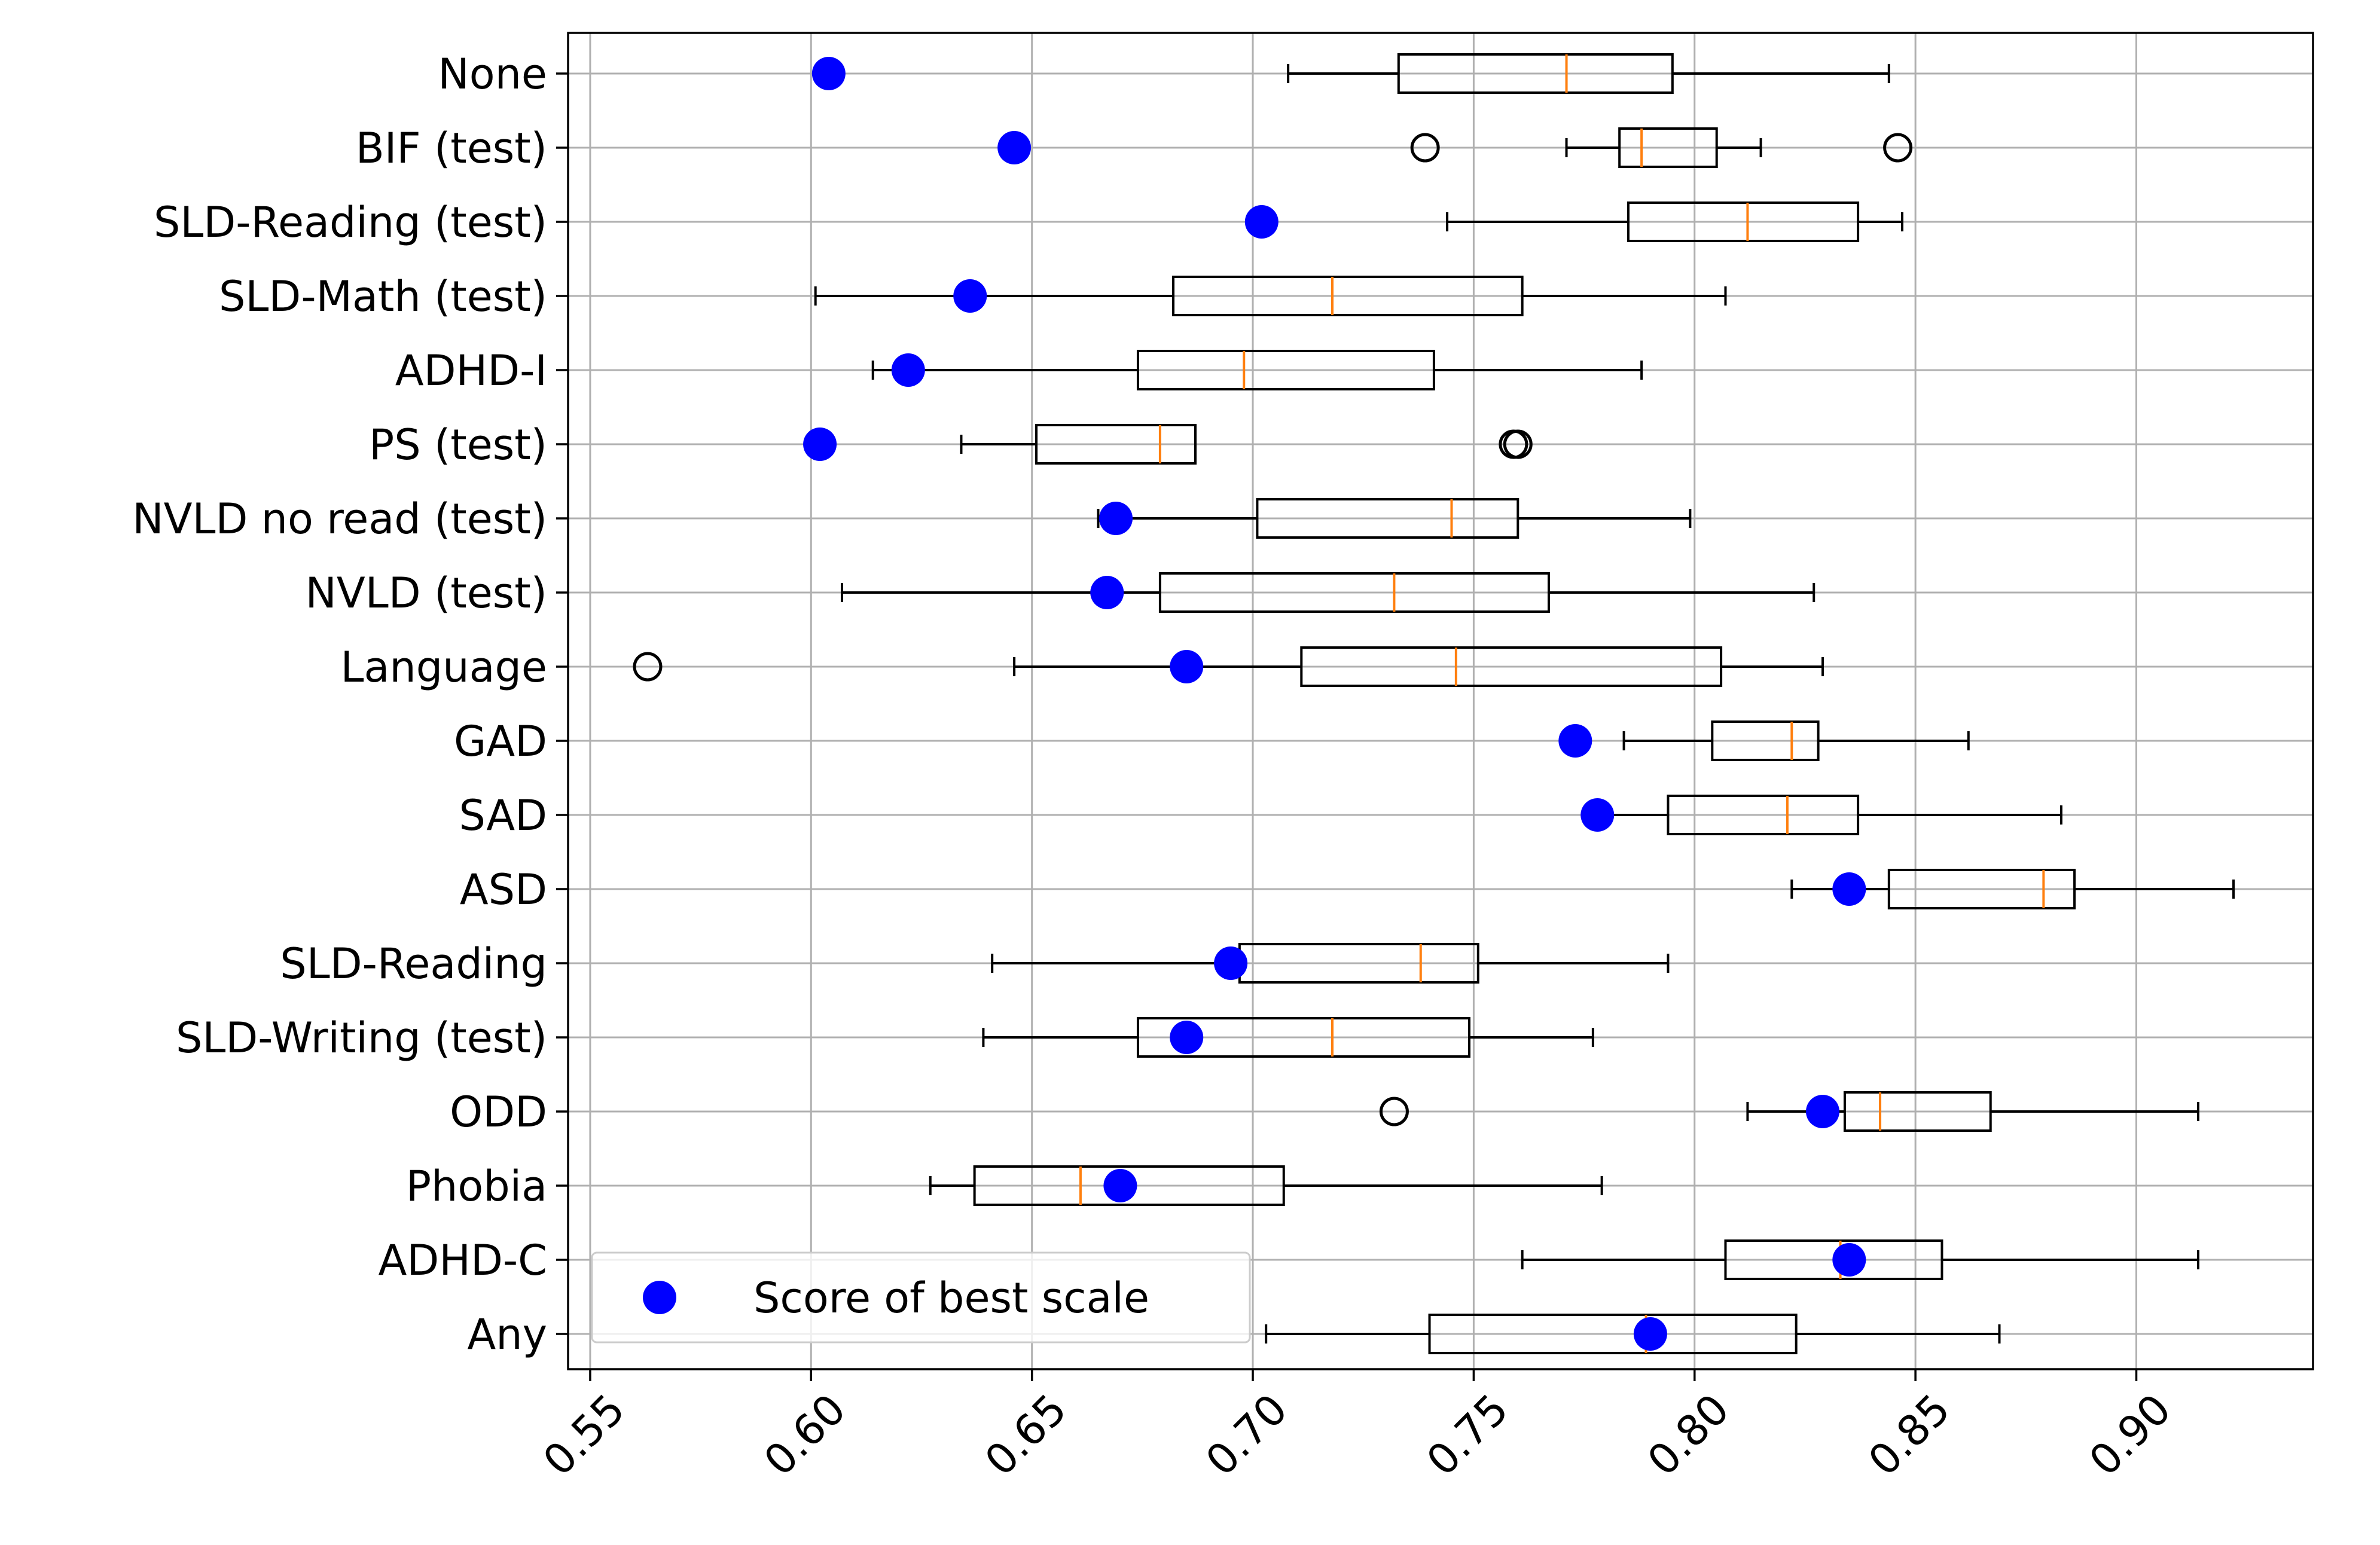  Describe the element at coordinates (507, 1334) in the screenshot. I see `y-tick-label: Any` at that location.